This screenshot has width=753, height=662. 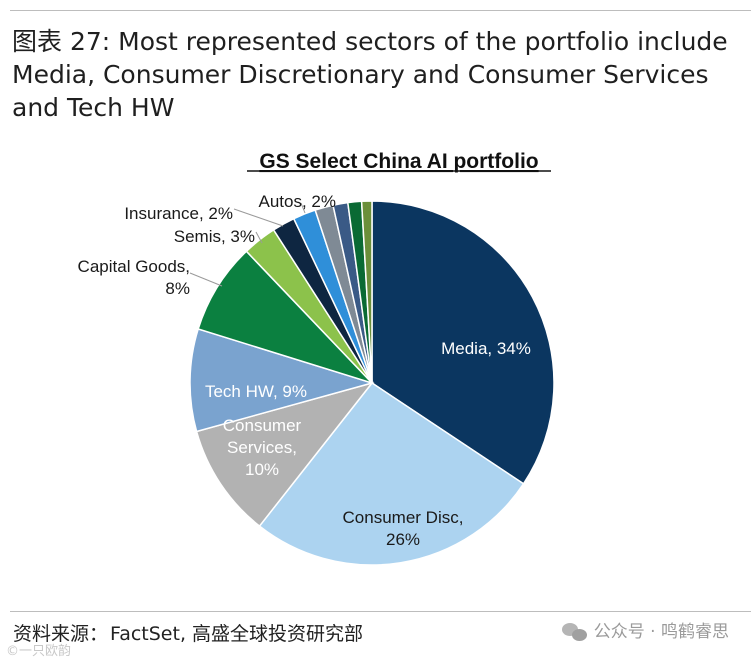 What do you see at coordinates (661, 632) in the screenshot?
I see `wechat-text: 公众号 · 鸣鹤睿思` at bounding box center [661, 632].